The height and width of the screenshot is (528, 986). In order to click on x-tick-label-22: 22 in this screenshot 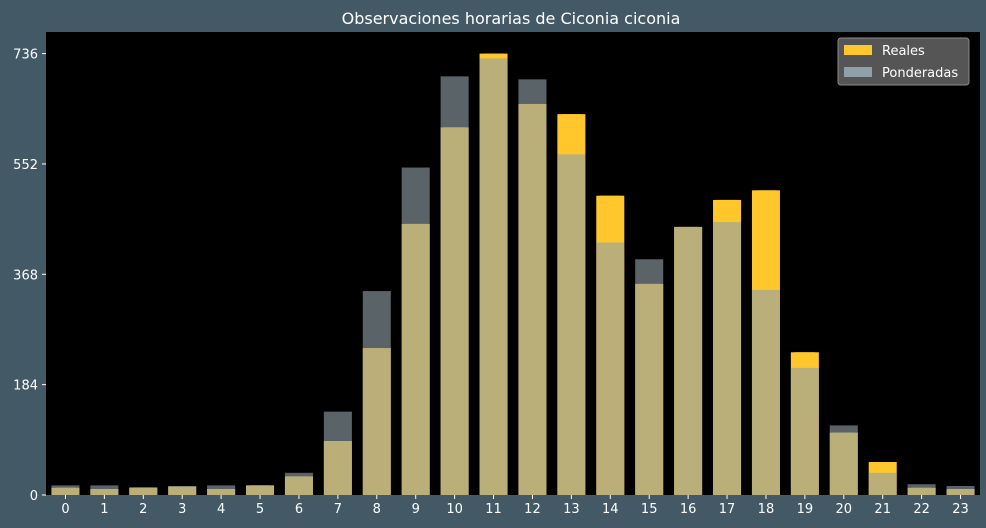, I will do `click(921, 509)`.